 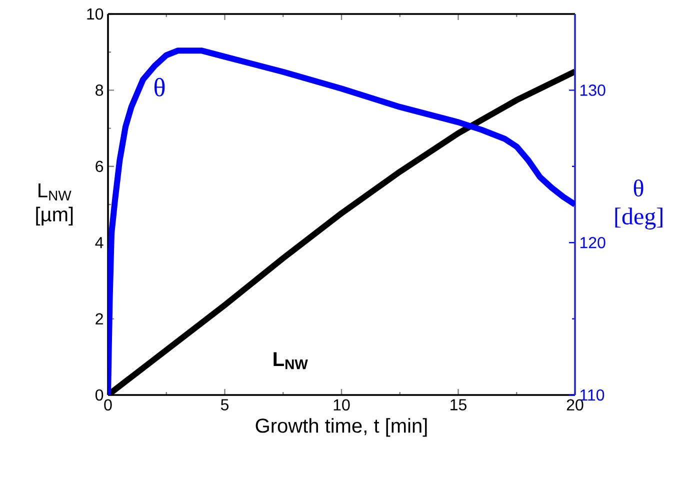 I want to click on x-axis-title: Growth time, t [min], so click(x=341, y=427).